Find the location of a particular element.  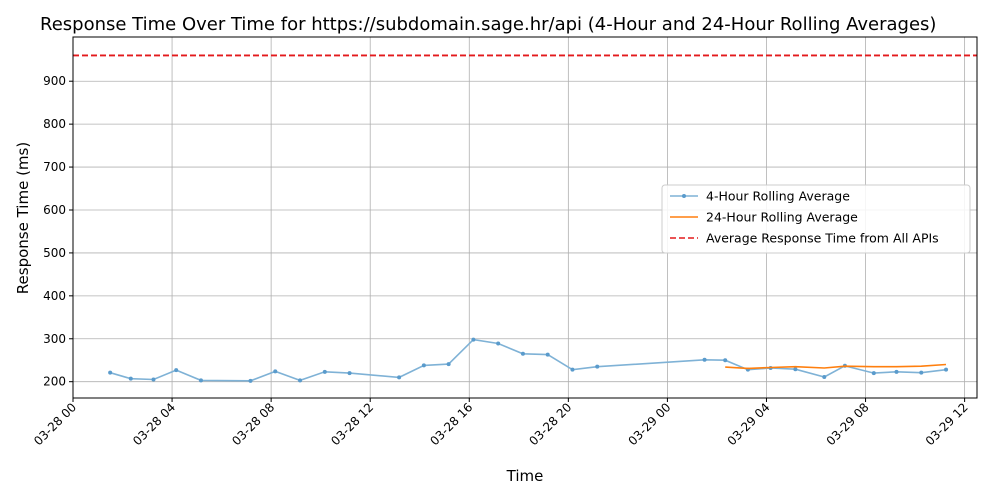

x-tick-label: 03-29 00 is located at coordinates (649, 424).